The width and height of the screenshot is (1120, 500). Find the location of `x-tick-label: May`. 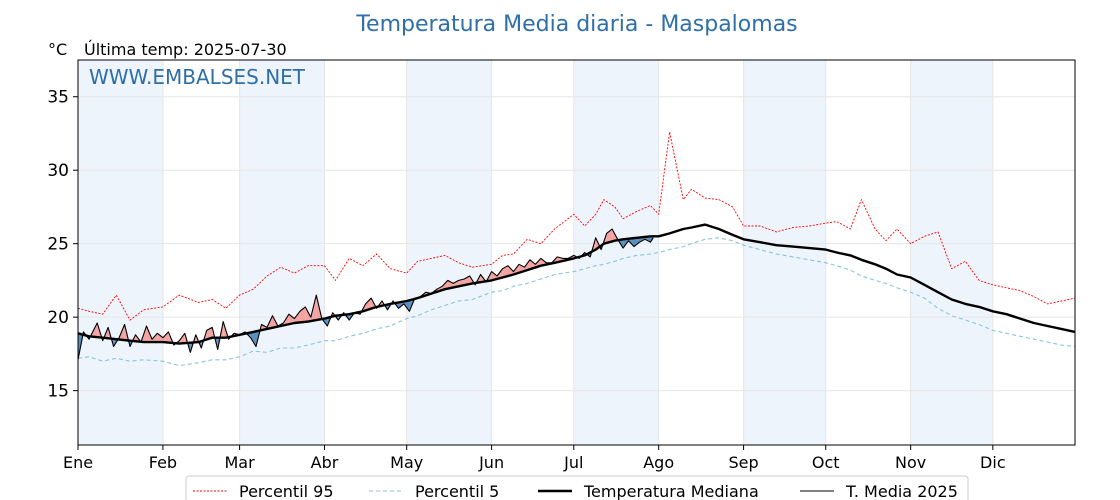

x-tick-label: May is located at coordinates (406, 462).